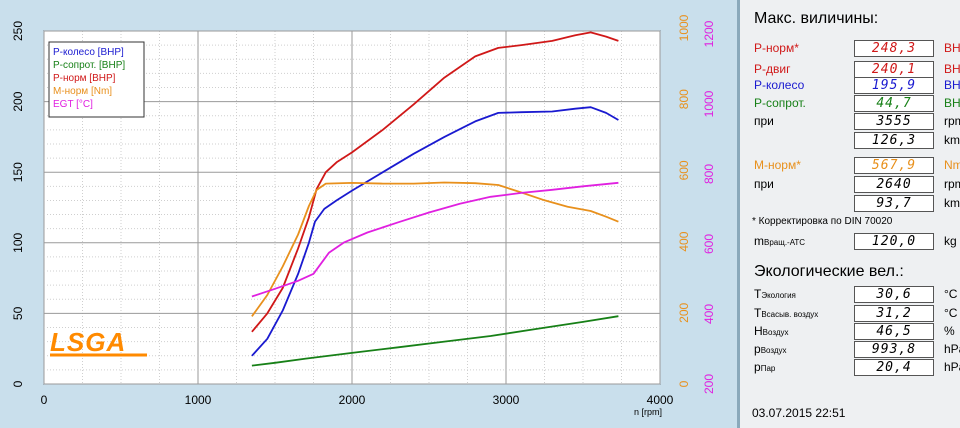 The width and height of the screenshot is (960, 428). Describe the element at coordinates (894, 69) in the screenshot. I see `value-box: 240,1` at that location.